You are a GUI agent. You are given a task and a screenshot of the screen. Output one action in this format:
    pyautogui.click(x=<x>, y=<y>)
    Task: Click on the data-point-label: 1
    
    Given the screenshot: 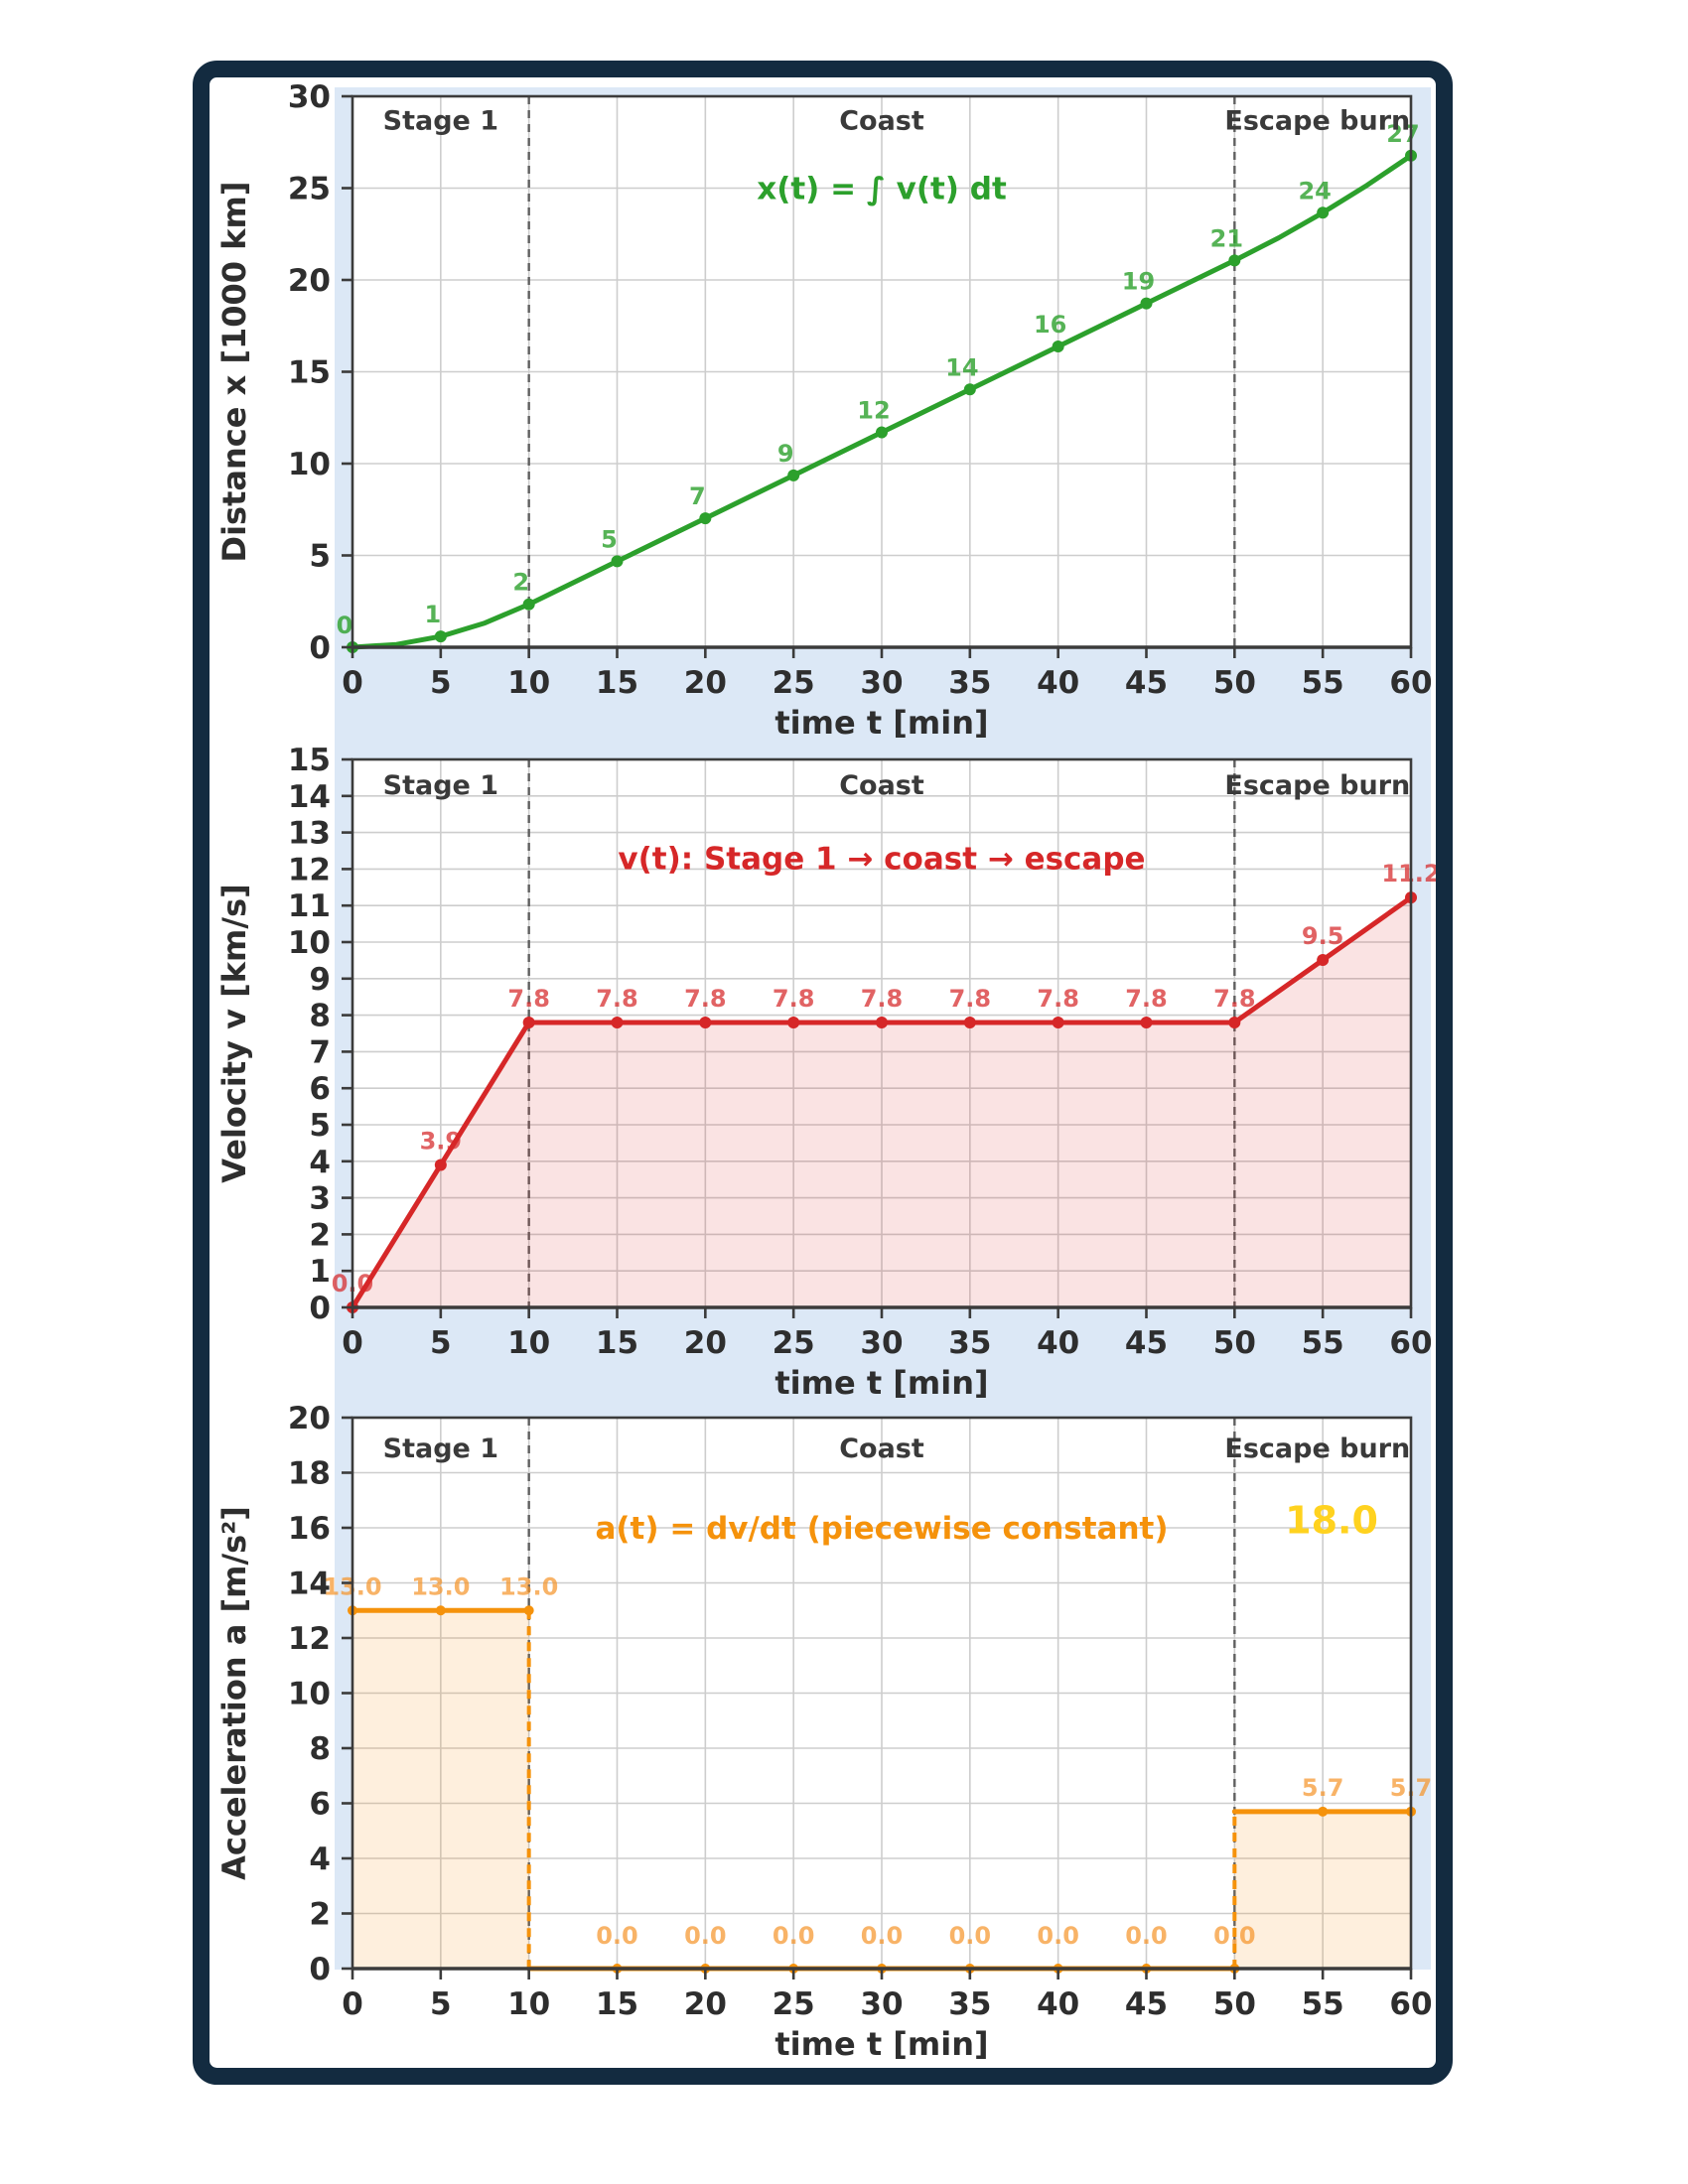 What is the action you would take?
    pyautogui.click(x=432, y=614)
    